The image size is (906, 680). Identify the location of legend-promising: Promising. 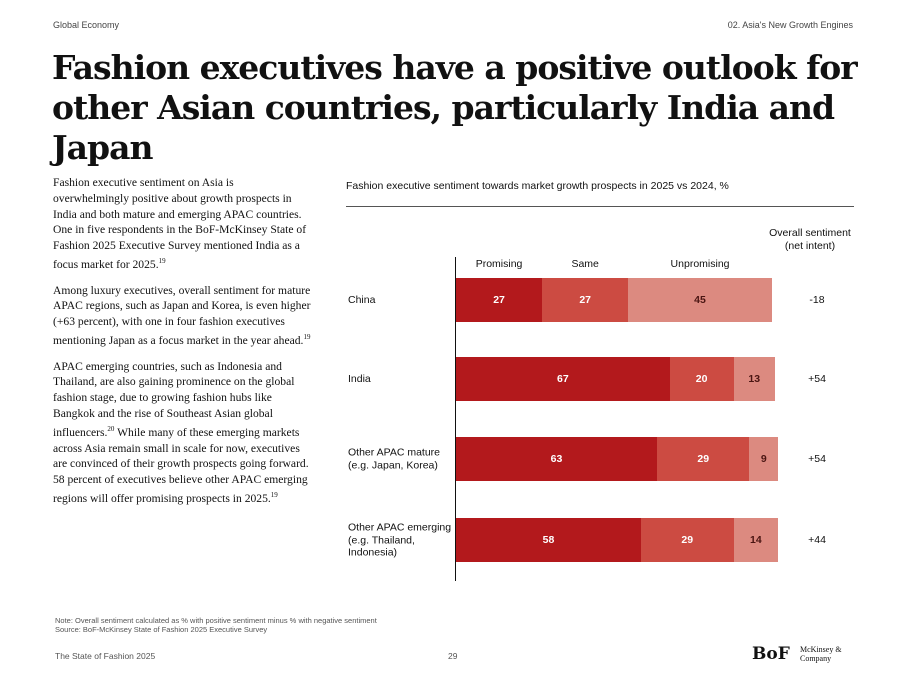
(499, 264).